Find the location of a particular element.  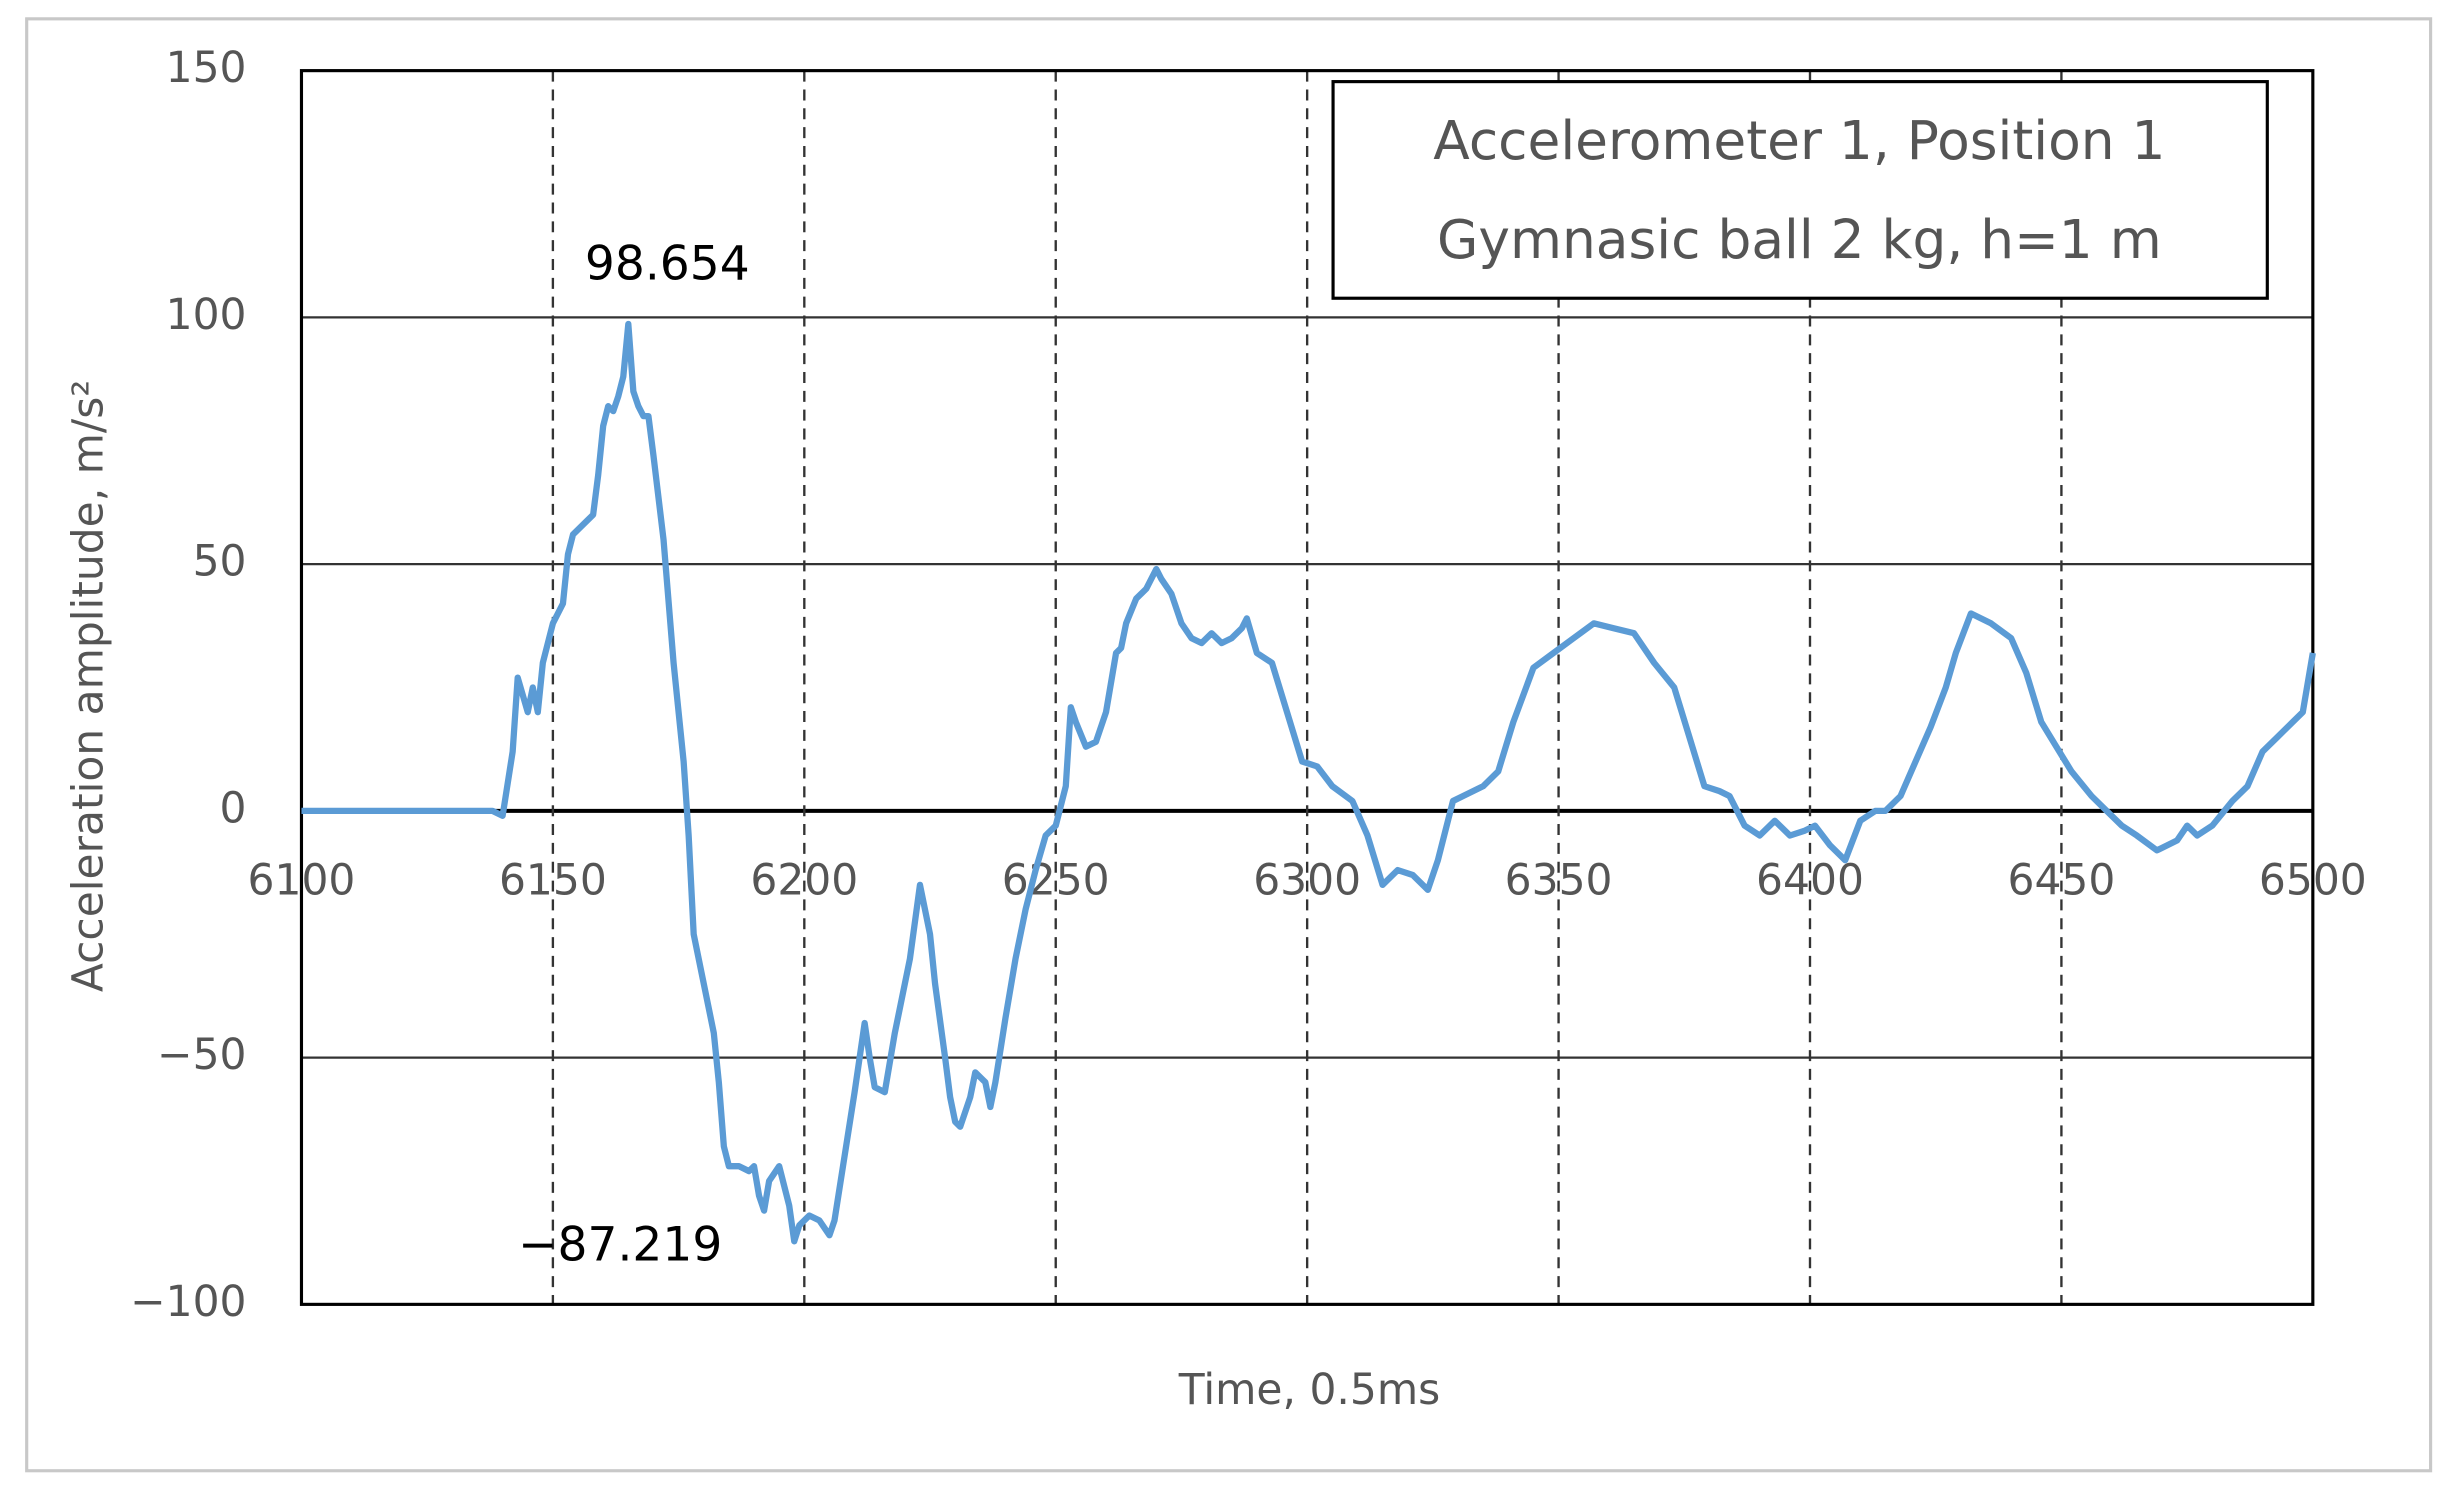

y-axis-label: Acceleration amplitude, m/s² is located at coordinates (88, 686).